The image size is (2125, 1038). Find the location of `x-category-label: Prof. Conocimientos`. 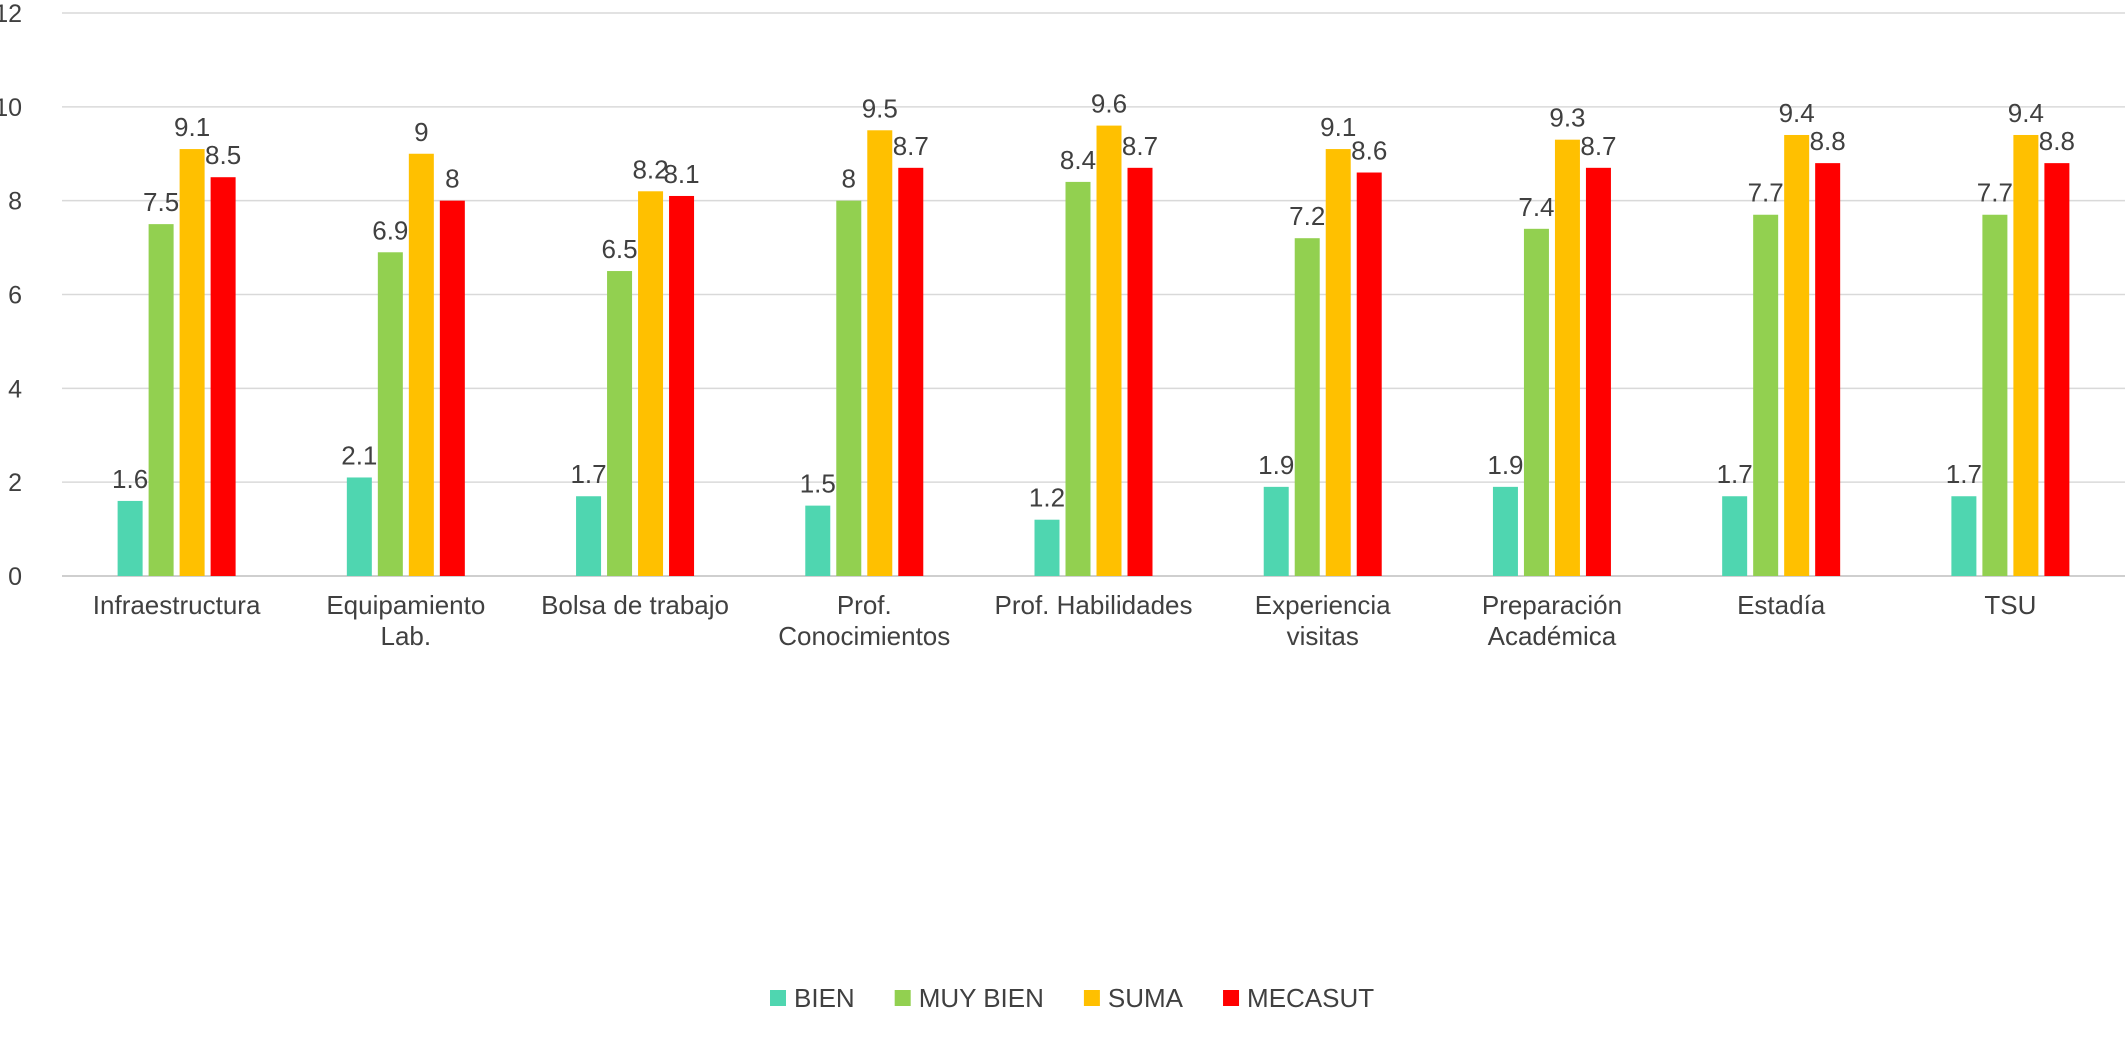

x-category-label: Prof. Conocimientos is located at coordinates (864, 620).